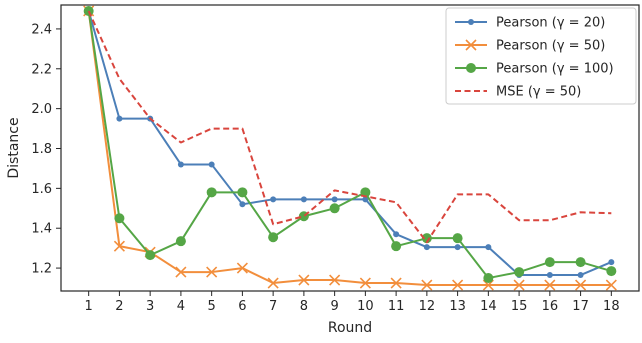 Image resolution: width=642 pixels, height=343 pixels. I want to click on x-tick-label: 11, so click(396, 306).